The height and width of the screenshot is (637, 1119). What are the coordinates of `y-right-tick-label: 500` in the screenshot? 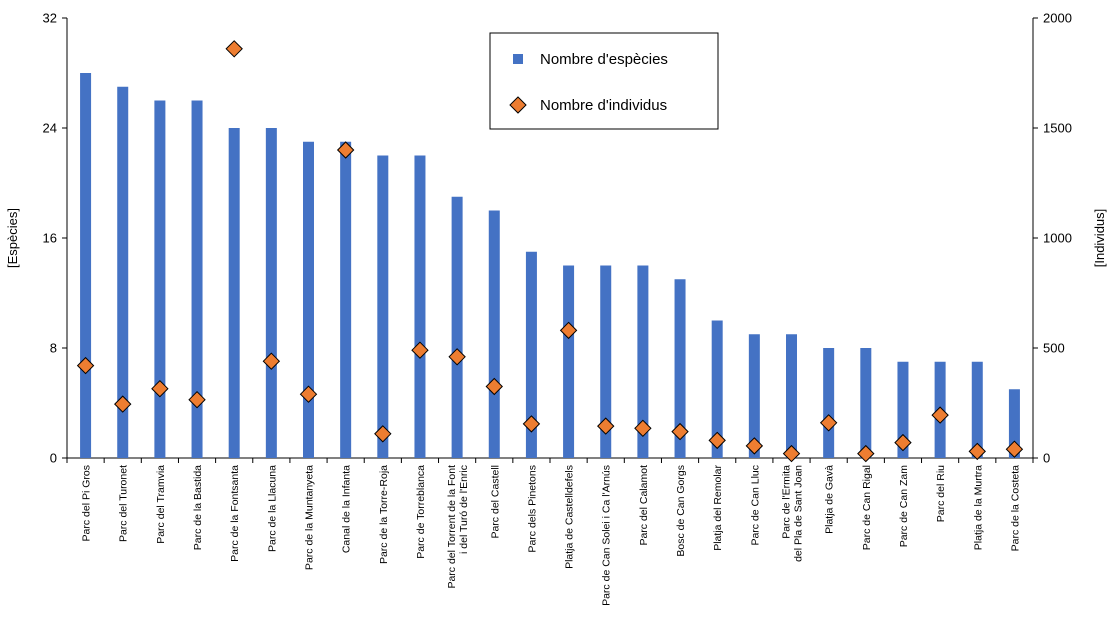 It's located at (1054, 348).